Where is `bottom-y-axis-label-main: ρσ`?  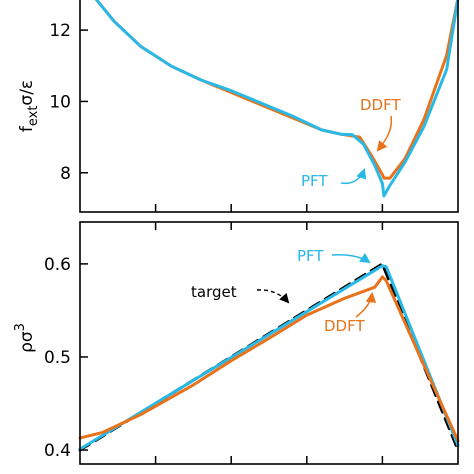
bottom-y-axis-label-main: ρσ is located at coordinates (27, 342).